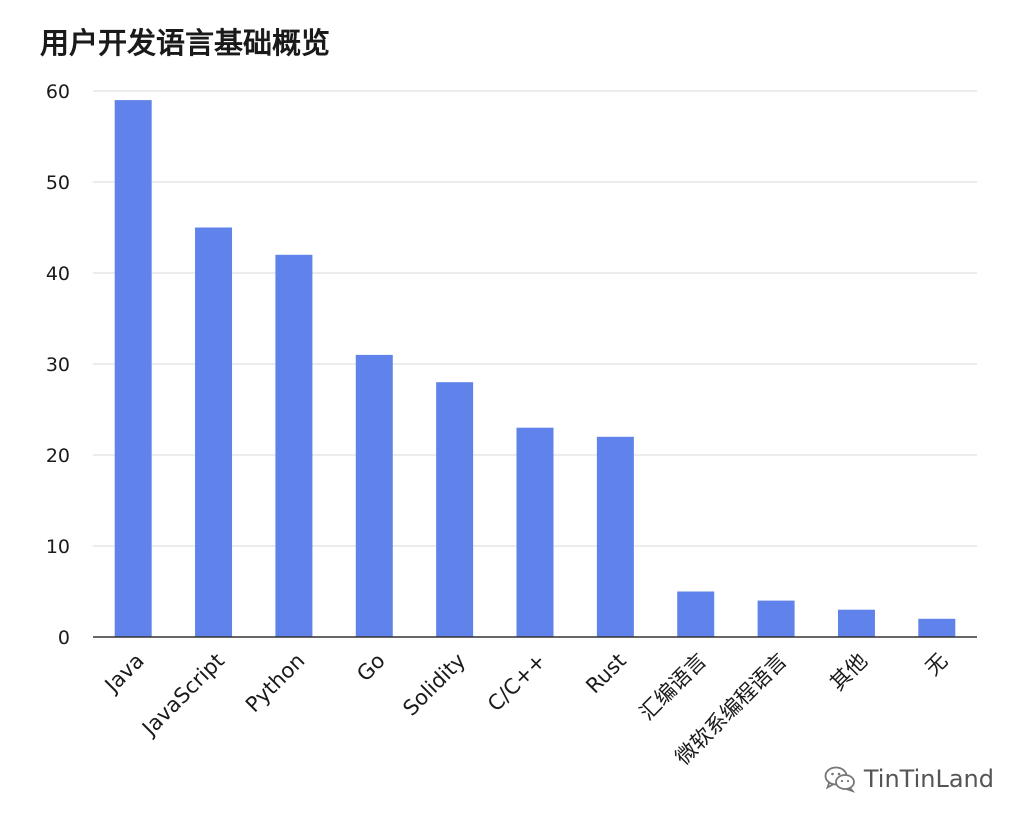  I want to click on watermark-text: TinTinLand, so click(928, 779).